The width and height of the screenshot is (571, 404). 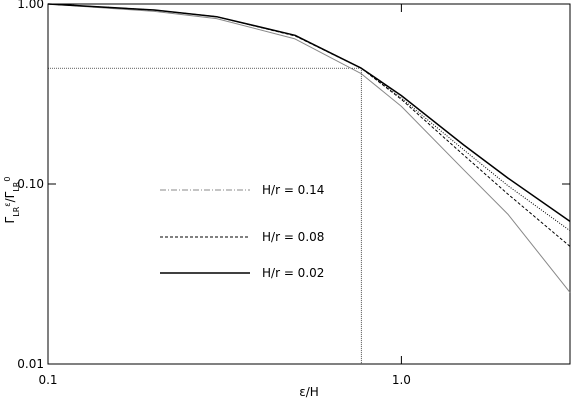 I want to click on y-label-part: /Γ, so click(x=10, y=196).